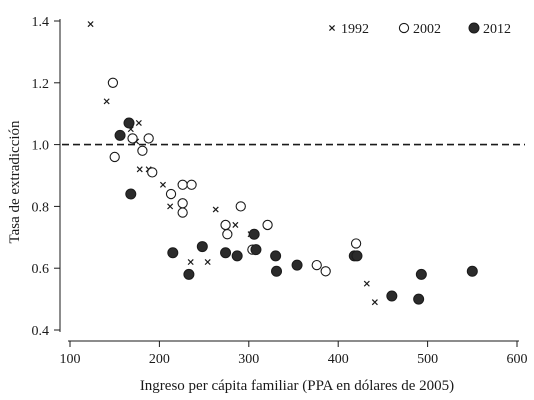 This screenshot has height=400, width=534. I want to click on x-tick-label: 100, so click(70, 359).